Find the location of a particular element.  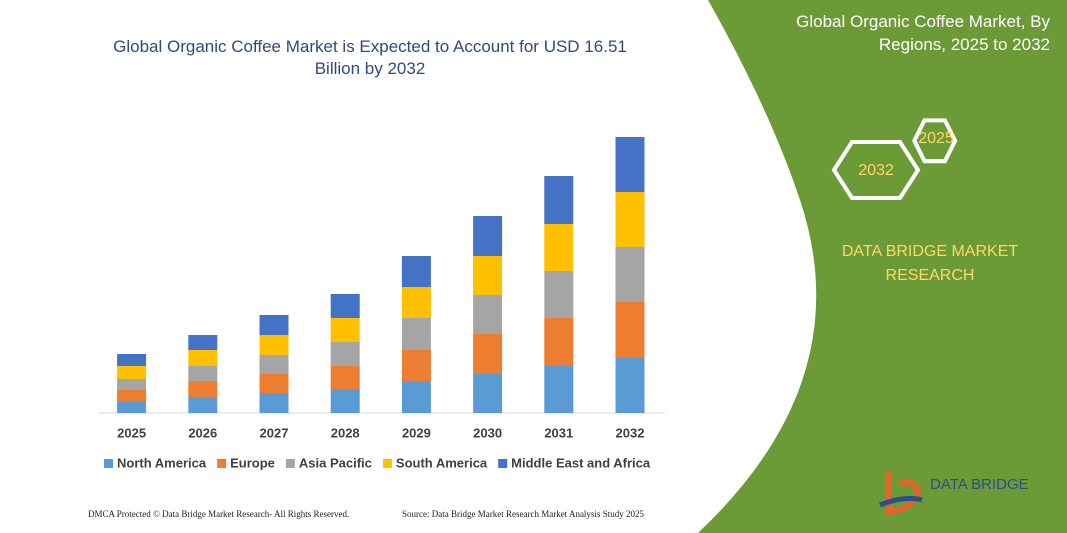

brand-text: DATA BRIDGE MARKET RESEARCH is located at coordinates (930, 263).